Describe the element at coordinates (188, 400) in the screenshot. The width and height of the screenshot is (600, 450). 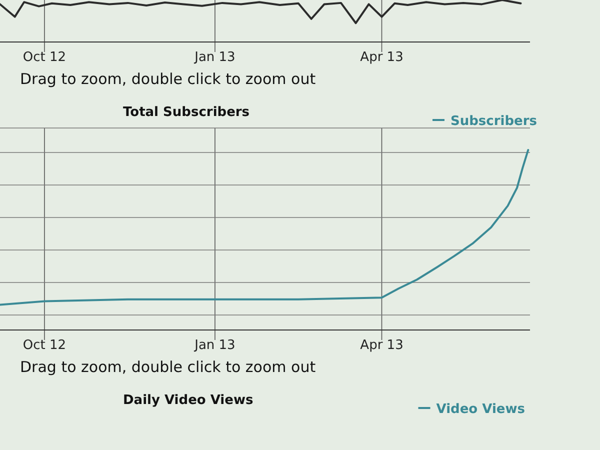
I see `text: Daily Video Views` at that location.